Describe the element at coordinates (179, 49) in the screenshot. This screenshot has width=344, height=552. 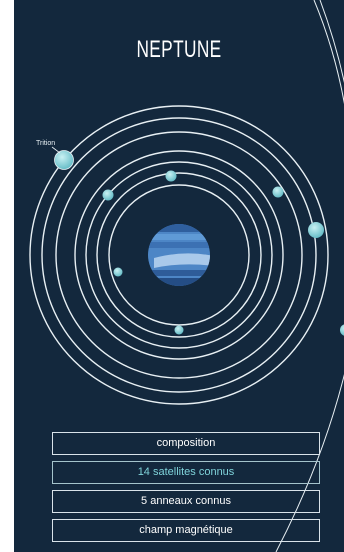
I see `page-title: NEPTUNE` at that location.